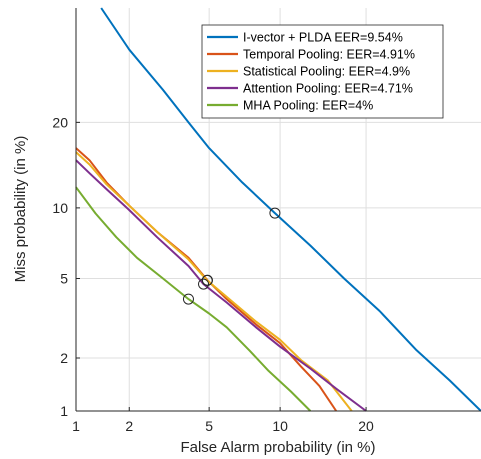  What do you see at coordinates (366, 426) in the screenshot?
I see `x-tick-label-4: 20` at bounding box center [366, 426].